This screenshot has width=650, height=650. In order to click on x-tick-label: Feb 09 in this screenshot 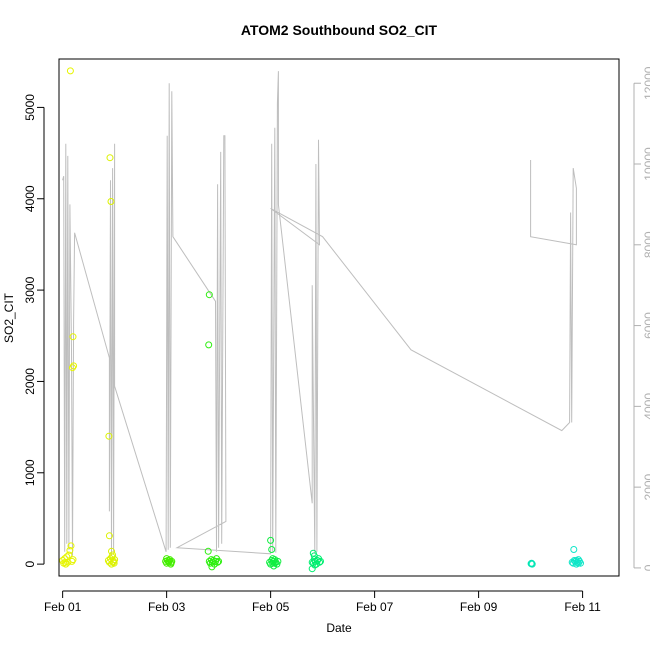, I will do `click(479, 607)`.